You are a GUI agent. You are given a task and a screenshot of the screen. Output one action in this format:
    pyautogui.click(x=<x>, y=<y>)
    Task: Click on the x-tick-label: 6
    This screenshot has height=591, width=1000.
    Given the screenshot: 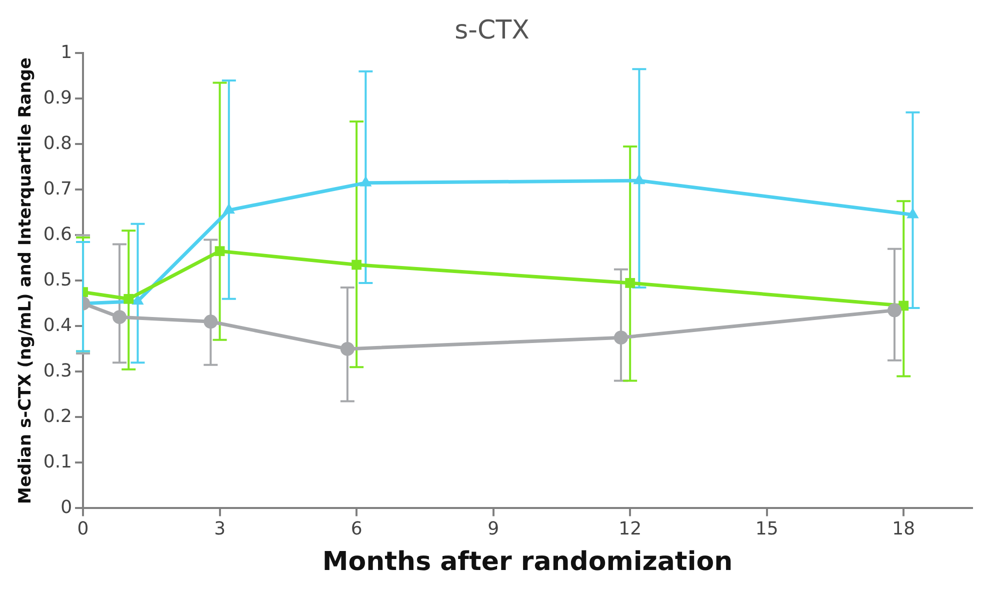 What is the action you would take?
    pyautogui.click(x=356, y=529)
    